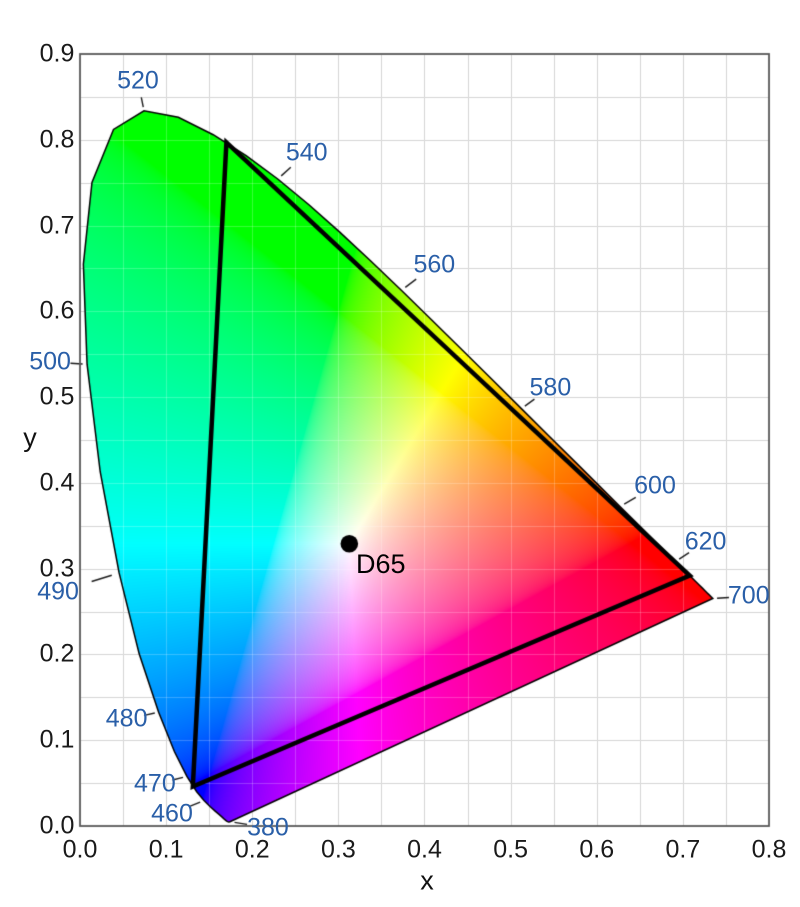 This screenshot has height=907, width=800. Describe the element at coordinates (138, 80) in the screenshot. I see `wavelength-label-520: 520` at that location.